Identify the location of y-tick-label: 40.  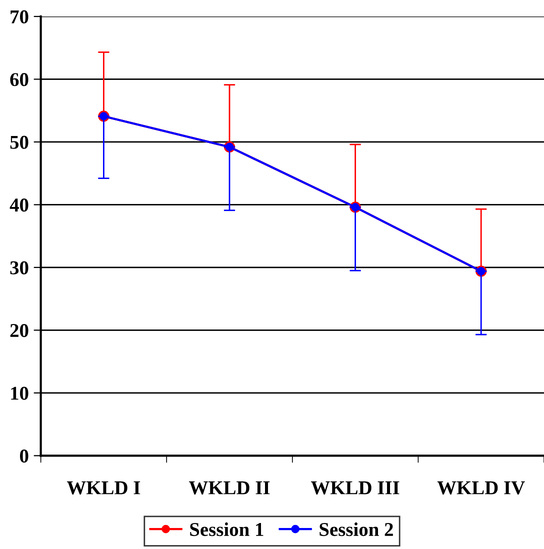
(19, 205).